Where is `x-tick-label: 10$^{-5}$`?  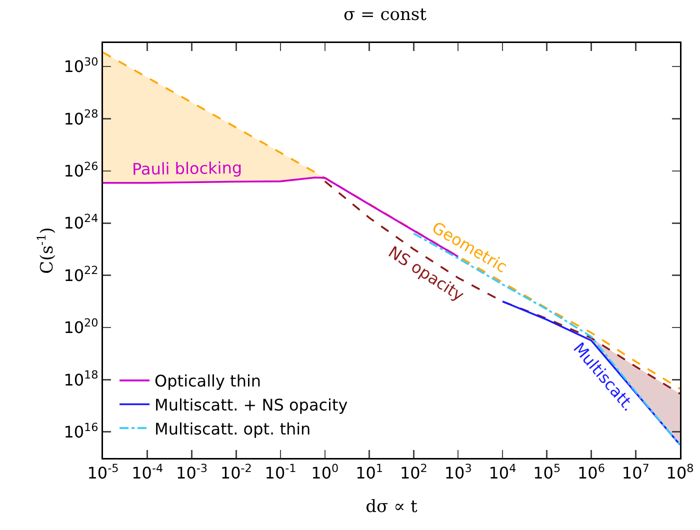 x-tick-label: 10$^{-5}$ is located at coordinates (103, 472).